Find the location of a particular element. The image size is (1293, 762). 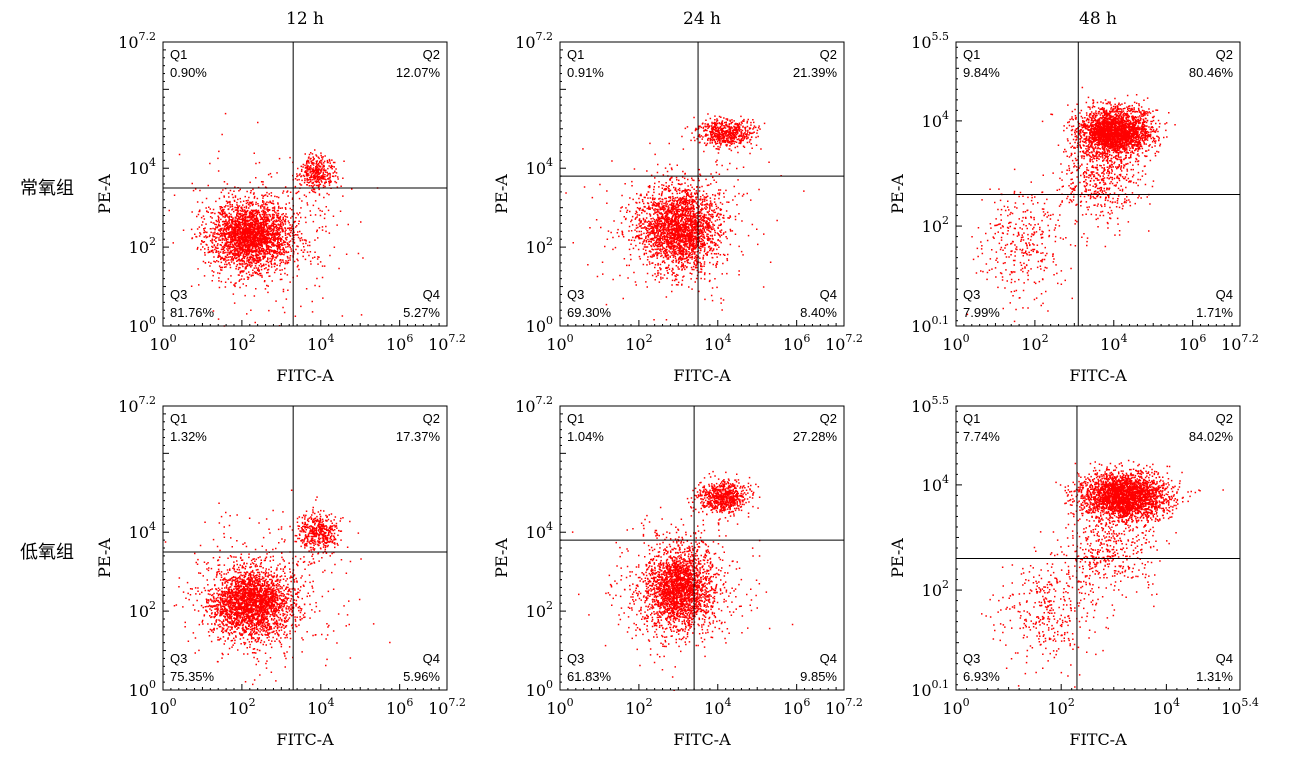

quadrant-percent: 0.91% is located at coordinates (585, 72).